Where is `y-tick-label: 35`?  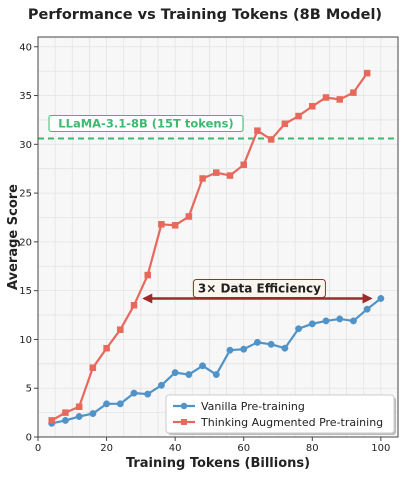 y-tick-label: 35 is located at coordinates (25, 96).